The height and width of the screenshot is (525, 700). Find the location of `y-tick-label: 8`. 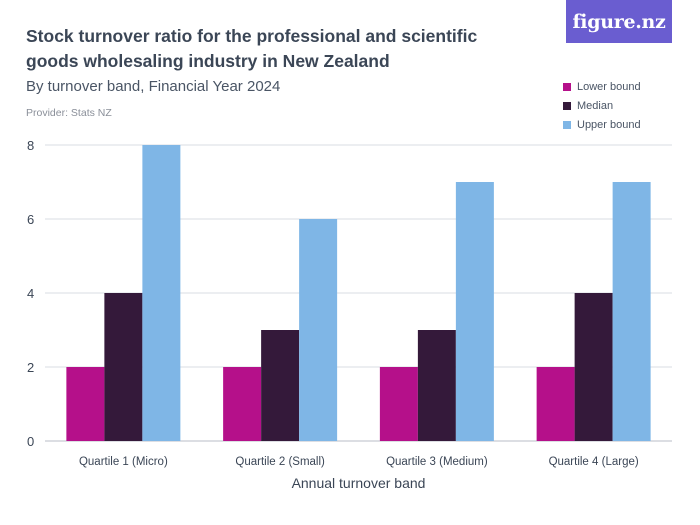

y-tick-label: 8 is located at coordinates (30, 145).